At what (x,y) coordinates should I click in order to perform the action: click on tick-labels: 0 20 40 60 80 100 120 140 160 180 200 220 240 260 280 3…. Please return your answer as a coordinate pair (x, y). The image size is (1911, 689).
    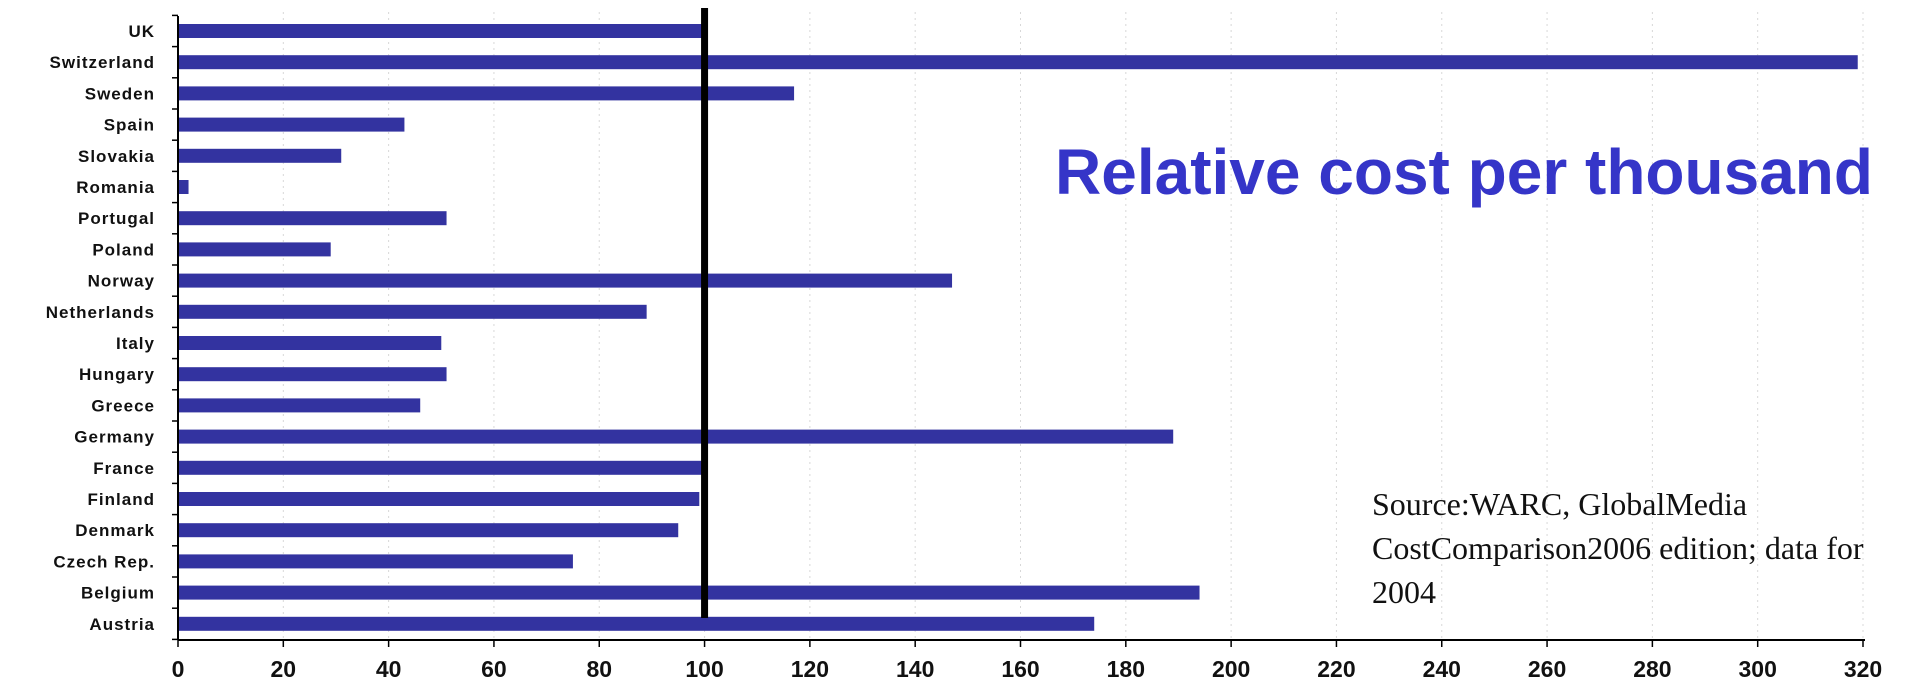
    Looking at the image, I should click on (1027, 669).